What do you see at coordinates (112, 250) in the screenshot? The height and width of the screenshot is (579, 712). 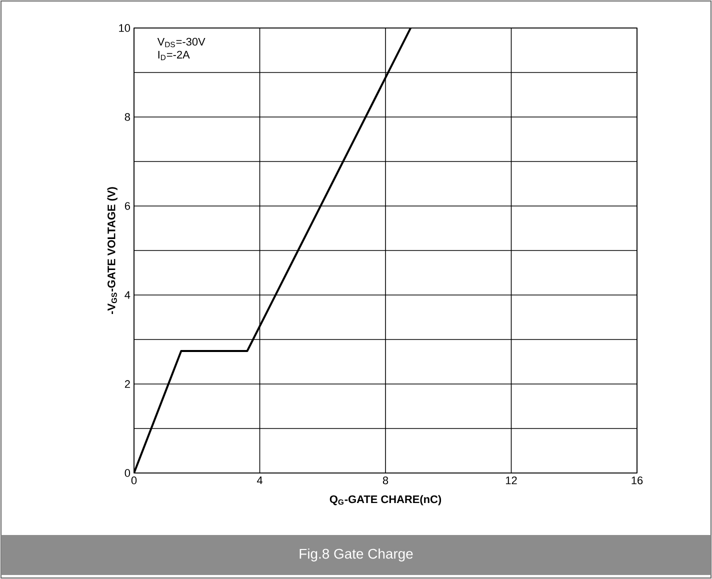 I see `y-axis-title: -V$_{GS}$-GATE VOLTAGE (V)` at bounding box center [112, 250].